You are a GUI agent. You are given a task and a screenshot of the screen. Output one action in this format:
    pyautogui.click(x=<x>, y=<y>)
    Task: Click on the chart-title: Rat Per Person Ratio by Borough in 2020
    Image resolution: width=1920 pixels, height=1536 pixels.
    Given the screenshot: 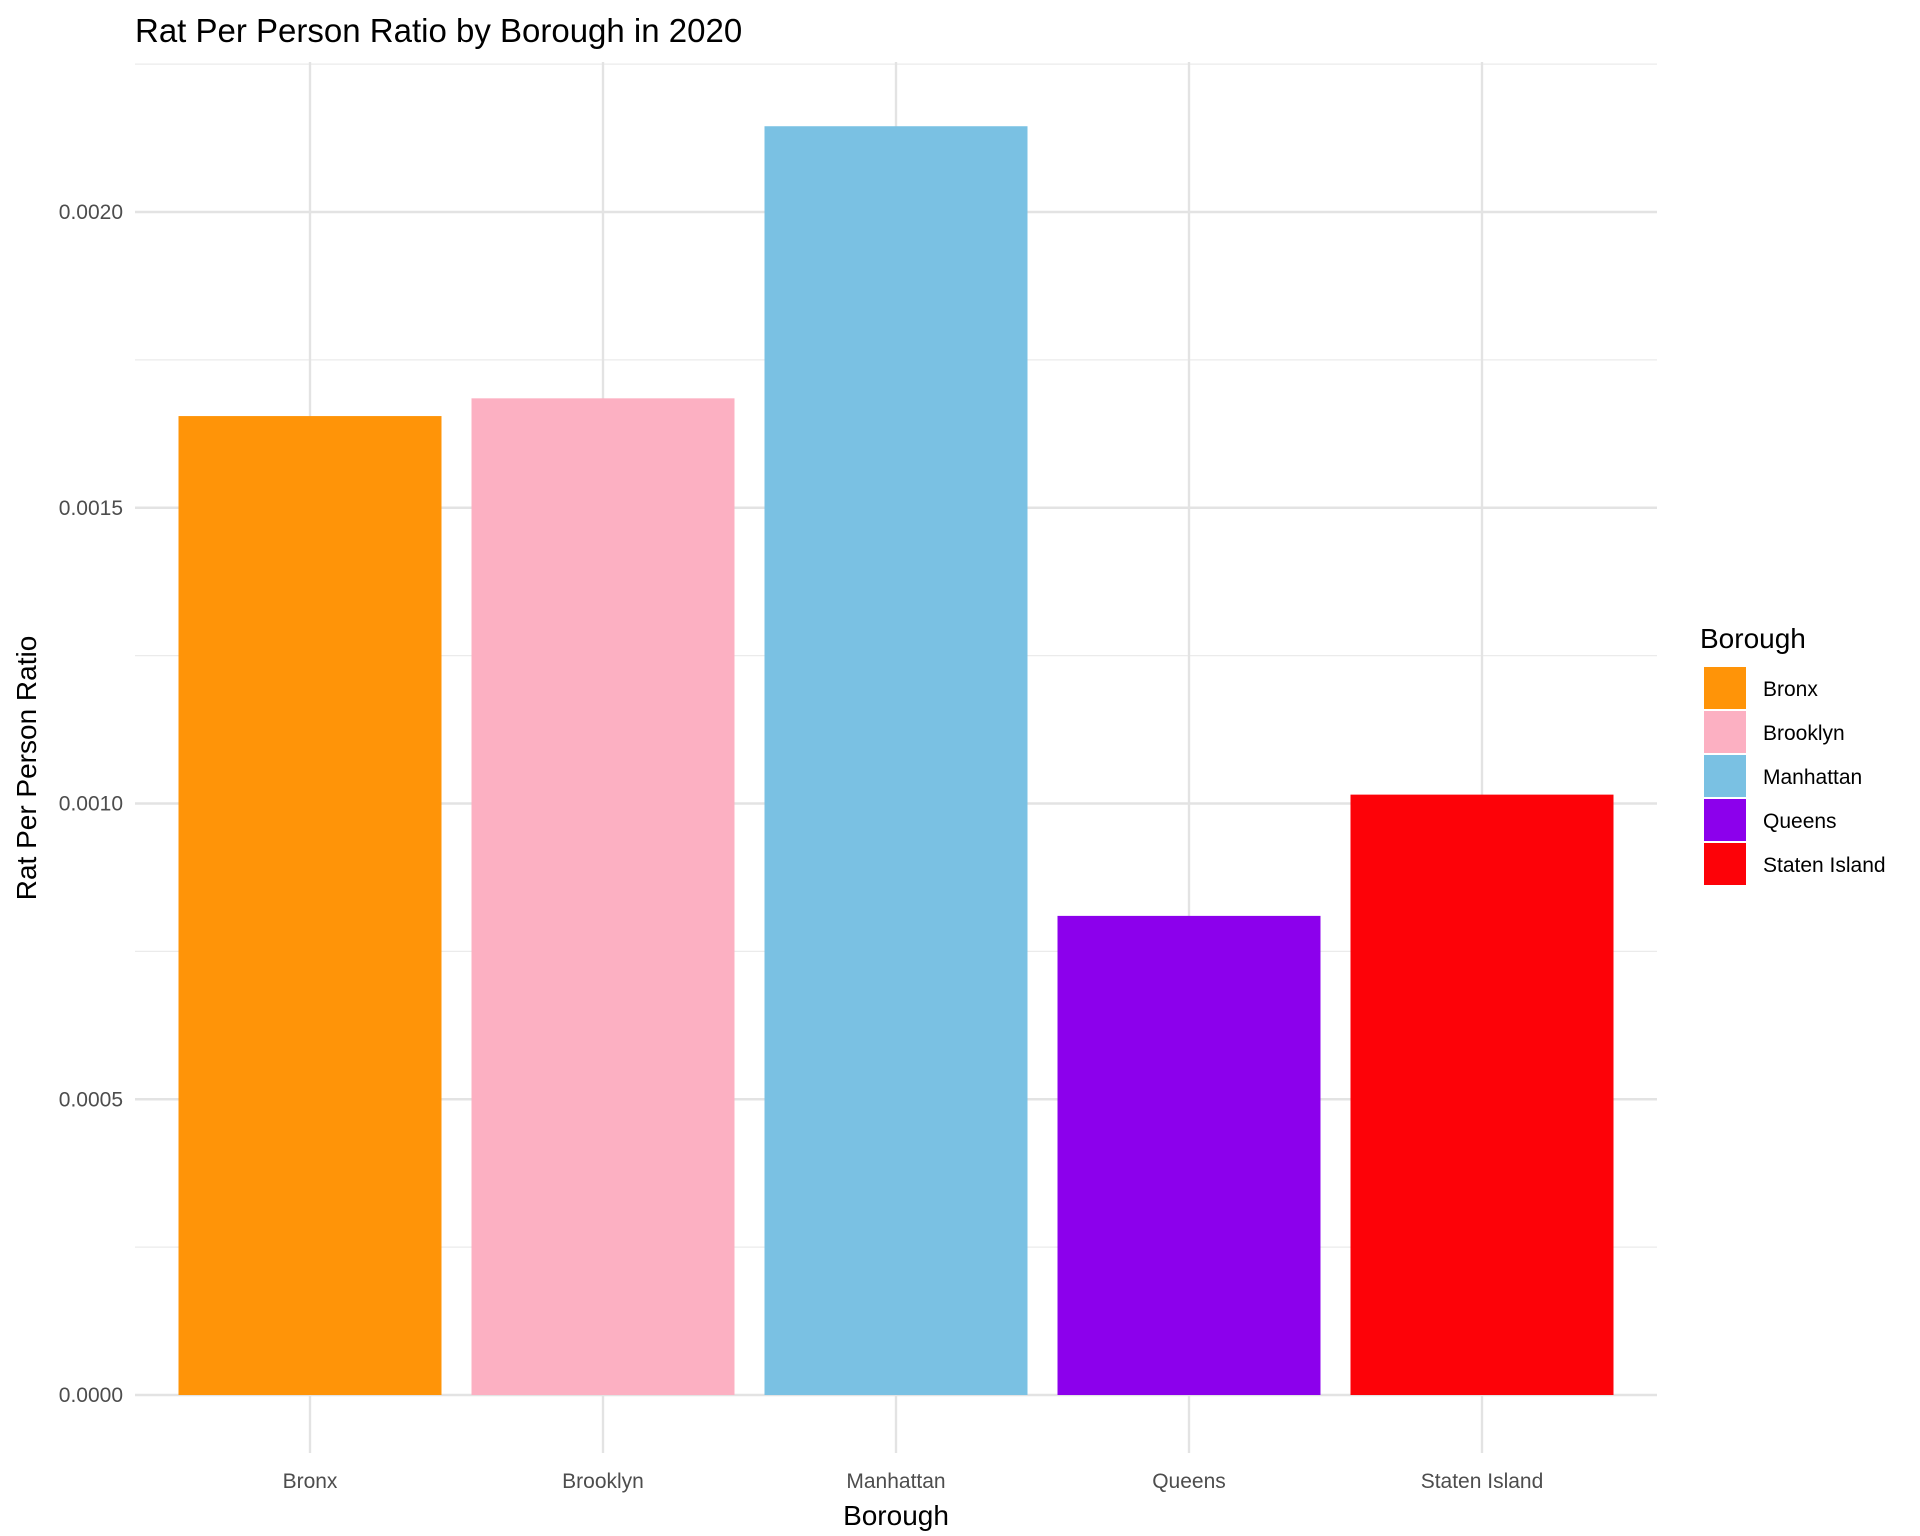 What is the action you would take?
    pyautogui.click(x=438, y=30)
    